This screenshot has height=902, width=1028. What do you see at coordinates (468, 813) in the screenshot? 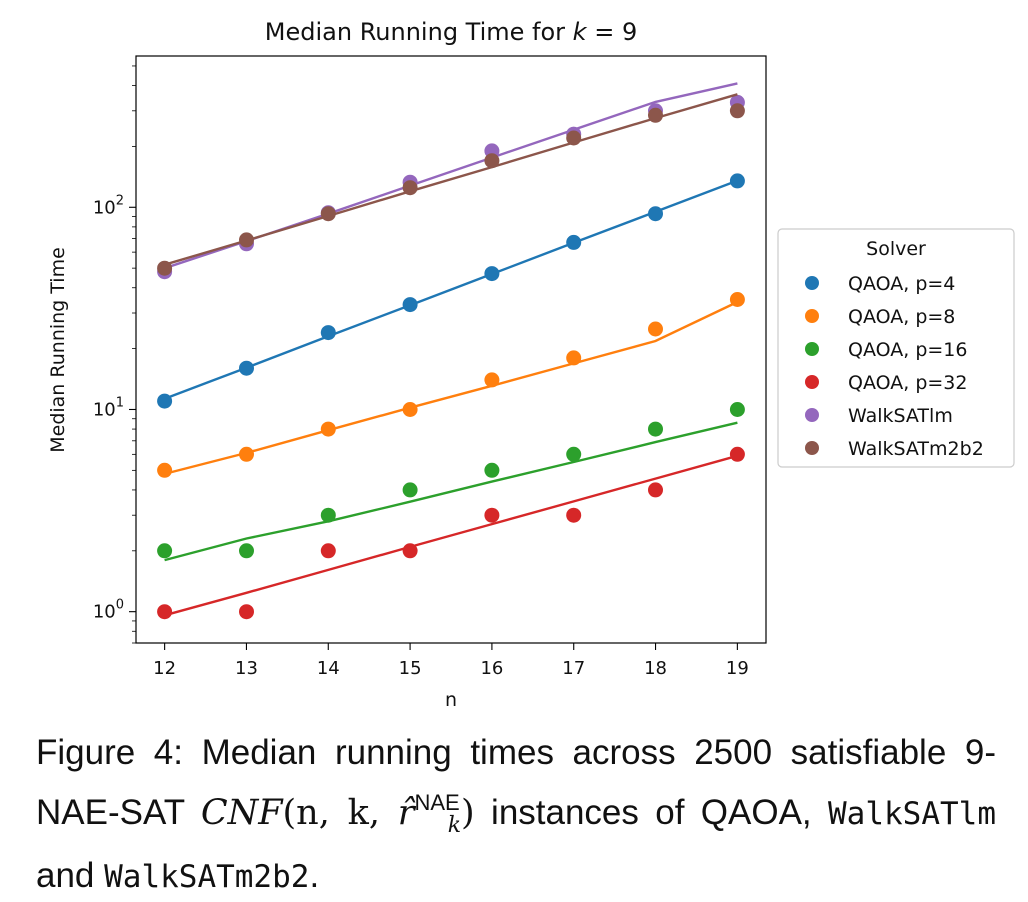
I see `caption-math-close: )` at bounding box center [468, 813].